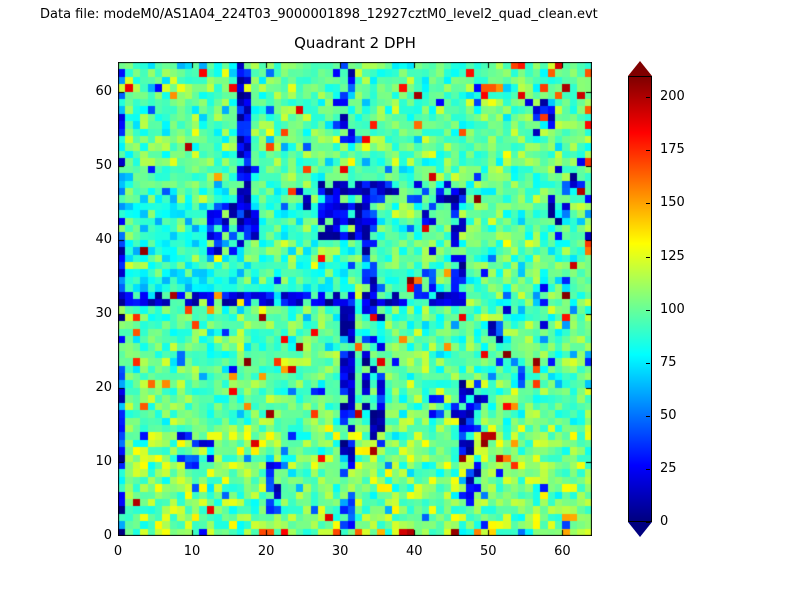 This screenshot has width=800, height=600. I want to click on y-tick-label: 10, so click(103, 461).